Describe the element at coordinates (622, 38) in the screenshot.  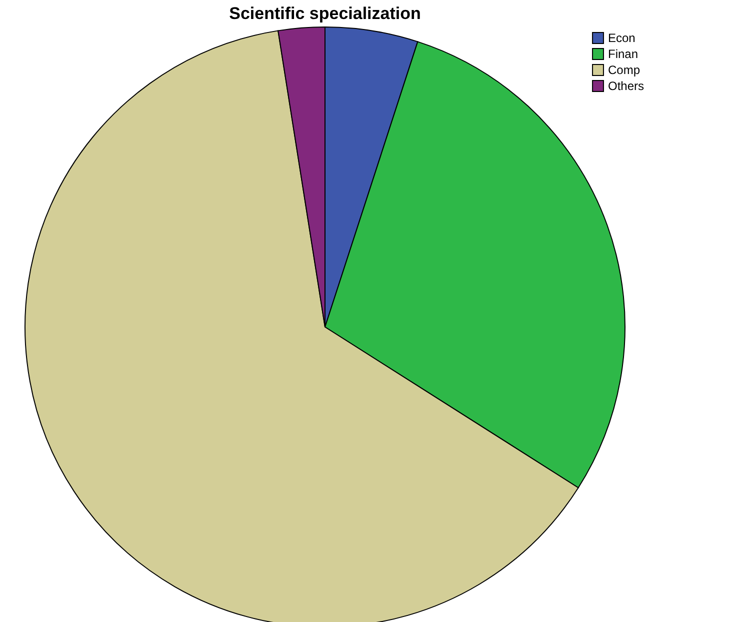
I see `legend-label: Econ` at that location.